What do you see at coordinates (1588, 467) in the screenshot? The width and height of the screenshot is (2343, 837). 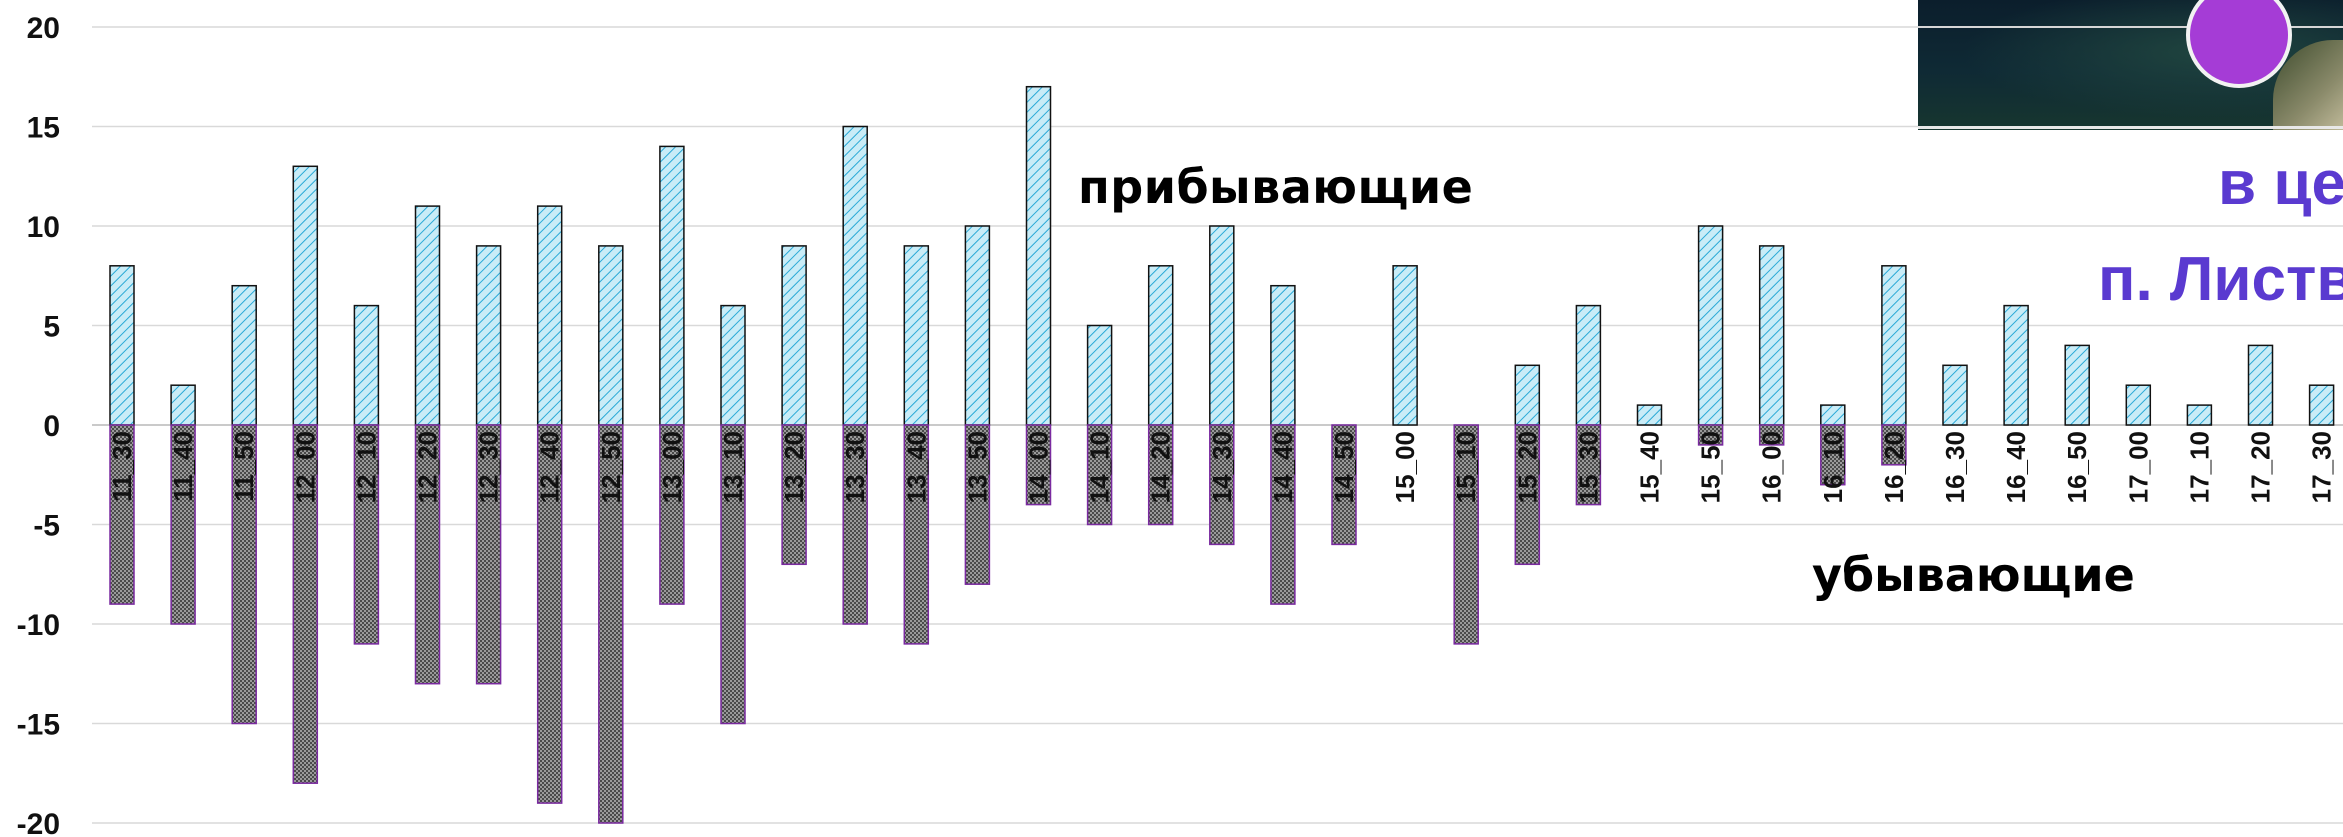 I see `x-tick-label: 15_30` at bounding box center [1588, 467].